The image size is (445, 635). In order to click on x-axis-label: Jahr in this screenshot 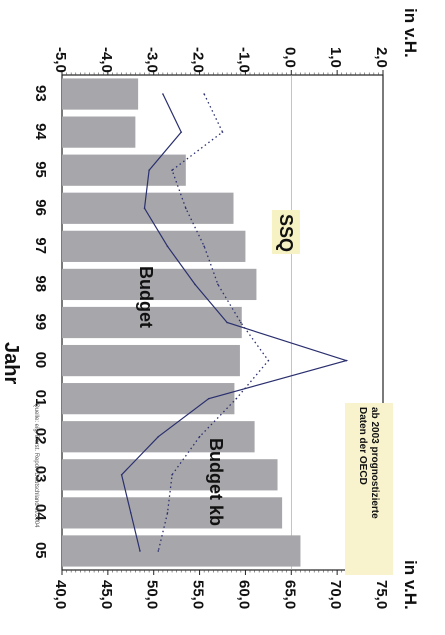, I will do `click(11, 363)`.